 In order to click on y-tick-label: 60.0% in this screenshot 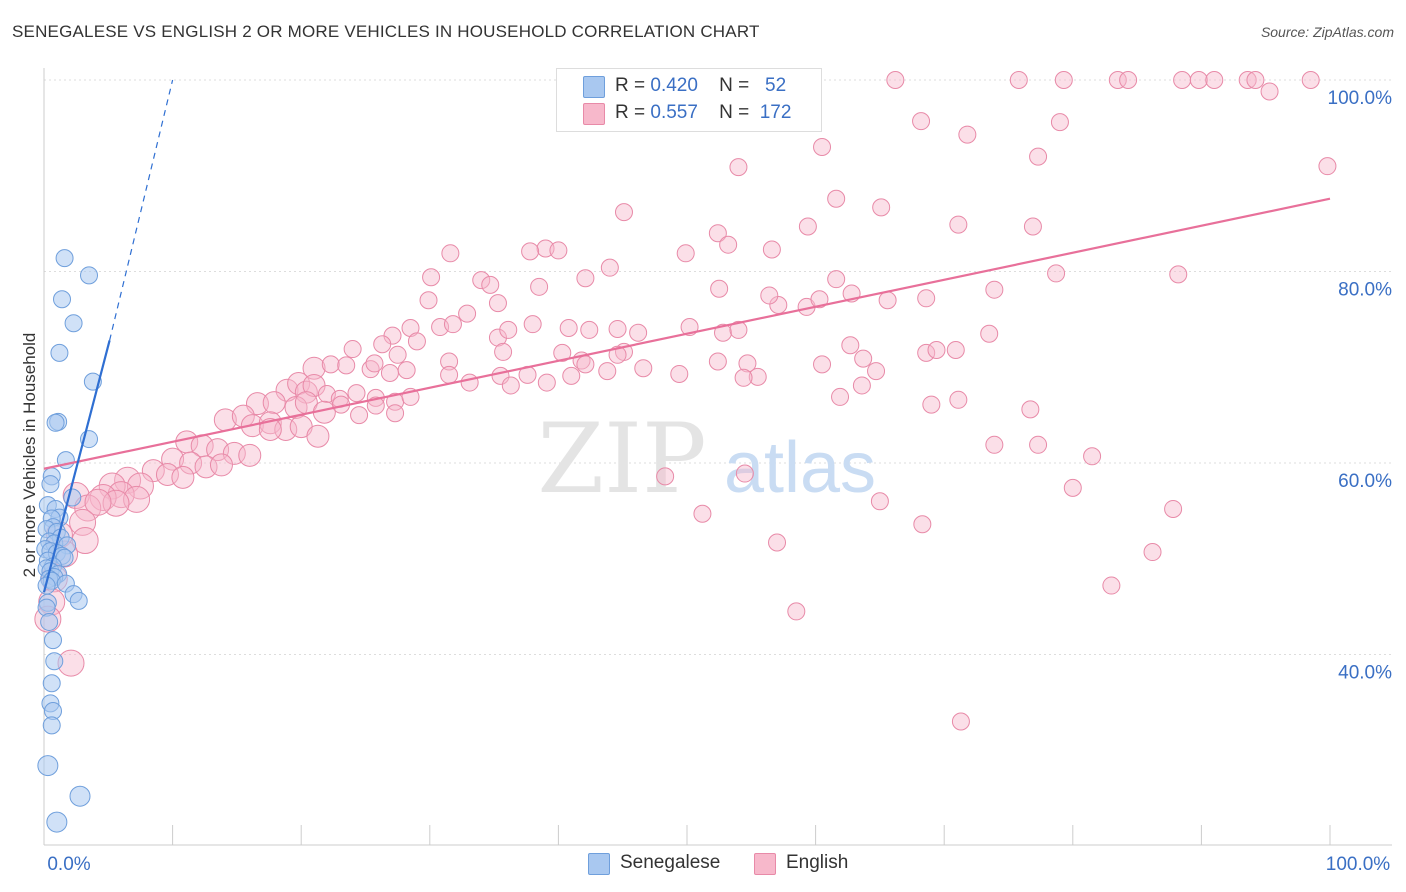, I will do `click(1365, 481)`.